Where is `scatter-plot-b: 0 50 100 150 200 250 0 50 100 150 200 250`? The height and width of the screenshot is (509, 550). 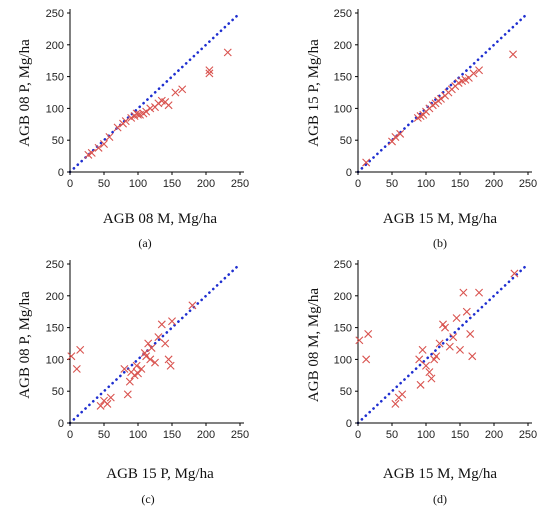
scatter-plot-b: 0 50 100 150 200 250 0 50 100 150 200 250 is located at coordinates (436, 99).